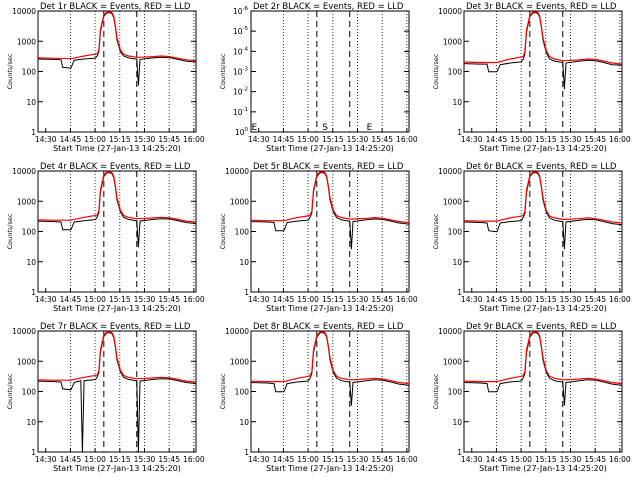 This screenshot has width=640, height=480. What do you see at coordinates (241, 51) in the screenshot?
I see `y-tick-label: 10⁻⁴` at bounding box center [241, 51].